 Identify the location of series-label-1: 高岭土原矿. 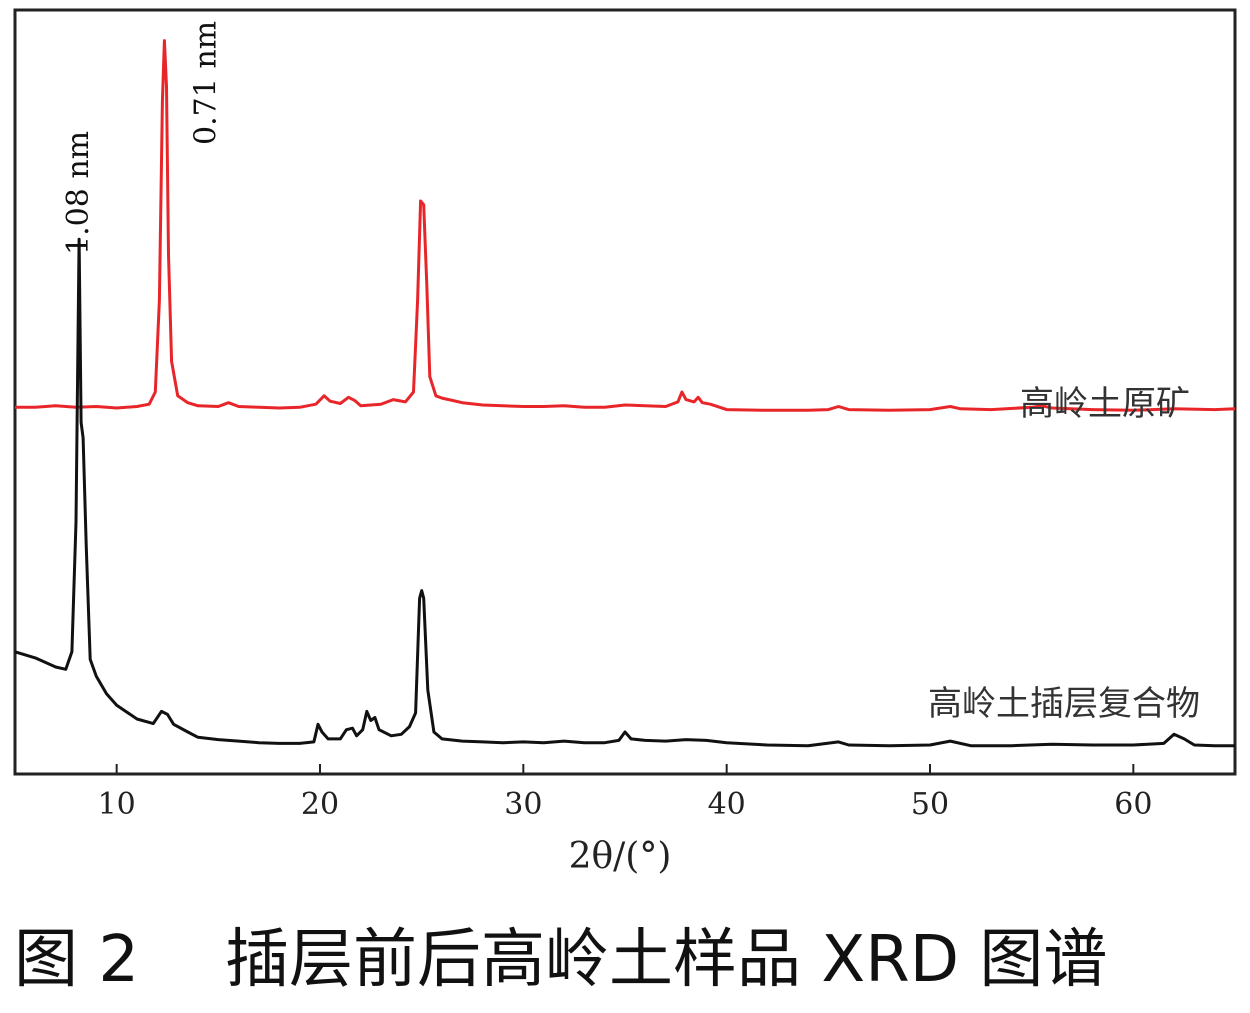
(1105, 404).